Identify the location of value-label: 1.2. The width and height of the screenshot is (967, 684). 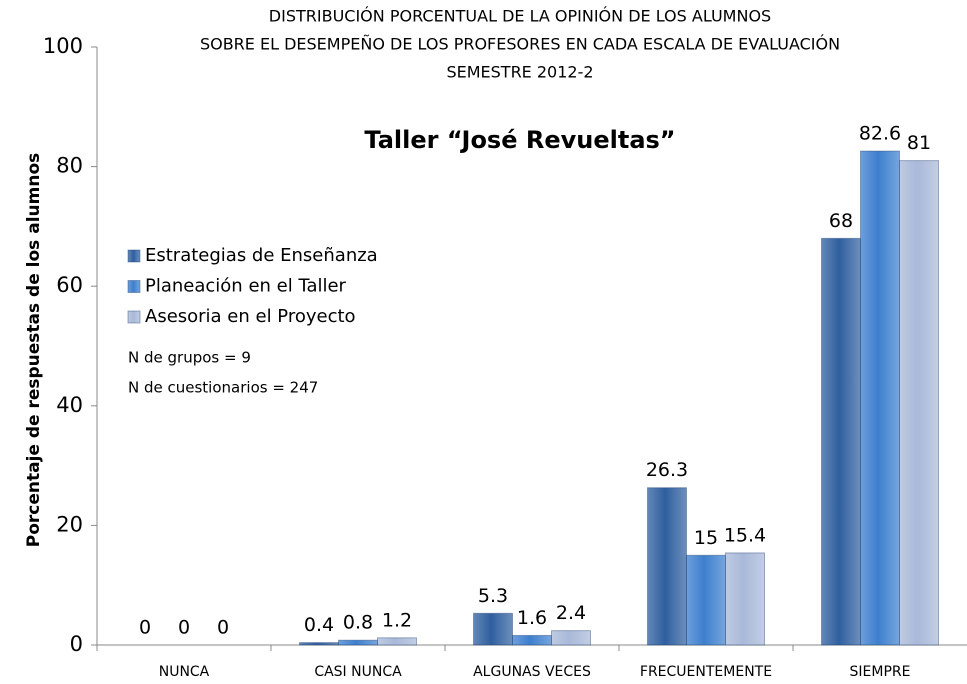
(397, 620).